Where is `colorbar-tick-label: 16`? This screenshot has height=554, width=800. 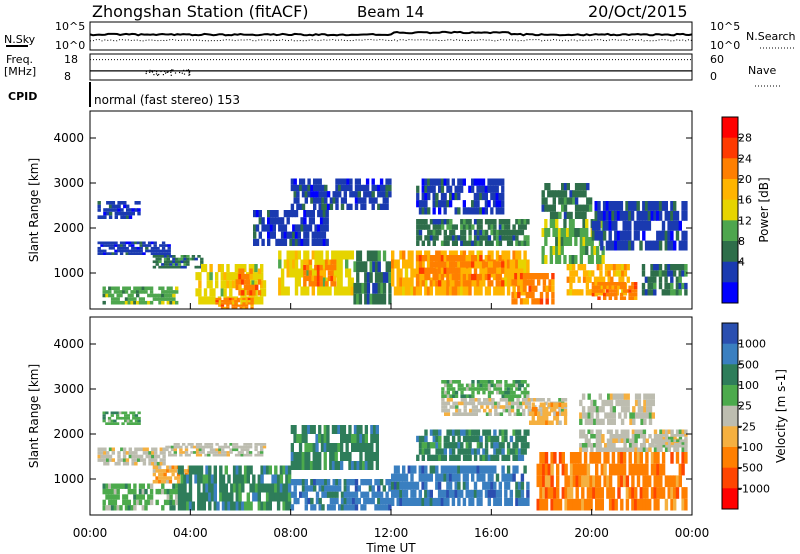
colorbar-tick-label: 16 is located at coordinates (745, 200).